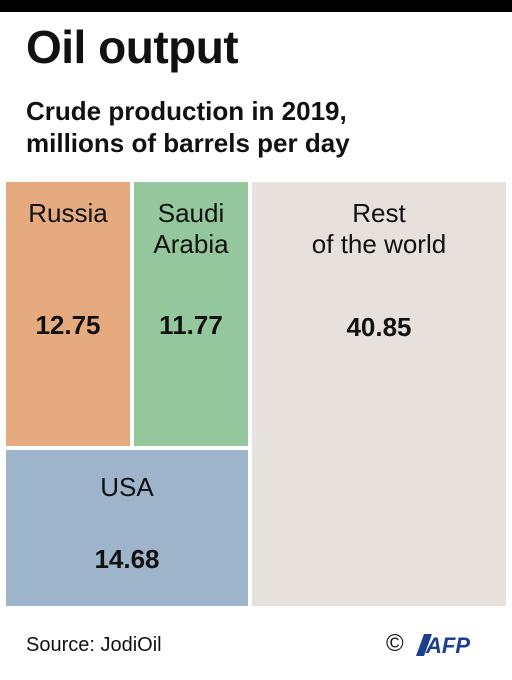 This screenshot has width=512, height=680. What do you see at coordinates (447, 645) in the screenshot?
I see `afp-logo-text: AFP` at bounding box center [447, 645].